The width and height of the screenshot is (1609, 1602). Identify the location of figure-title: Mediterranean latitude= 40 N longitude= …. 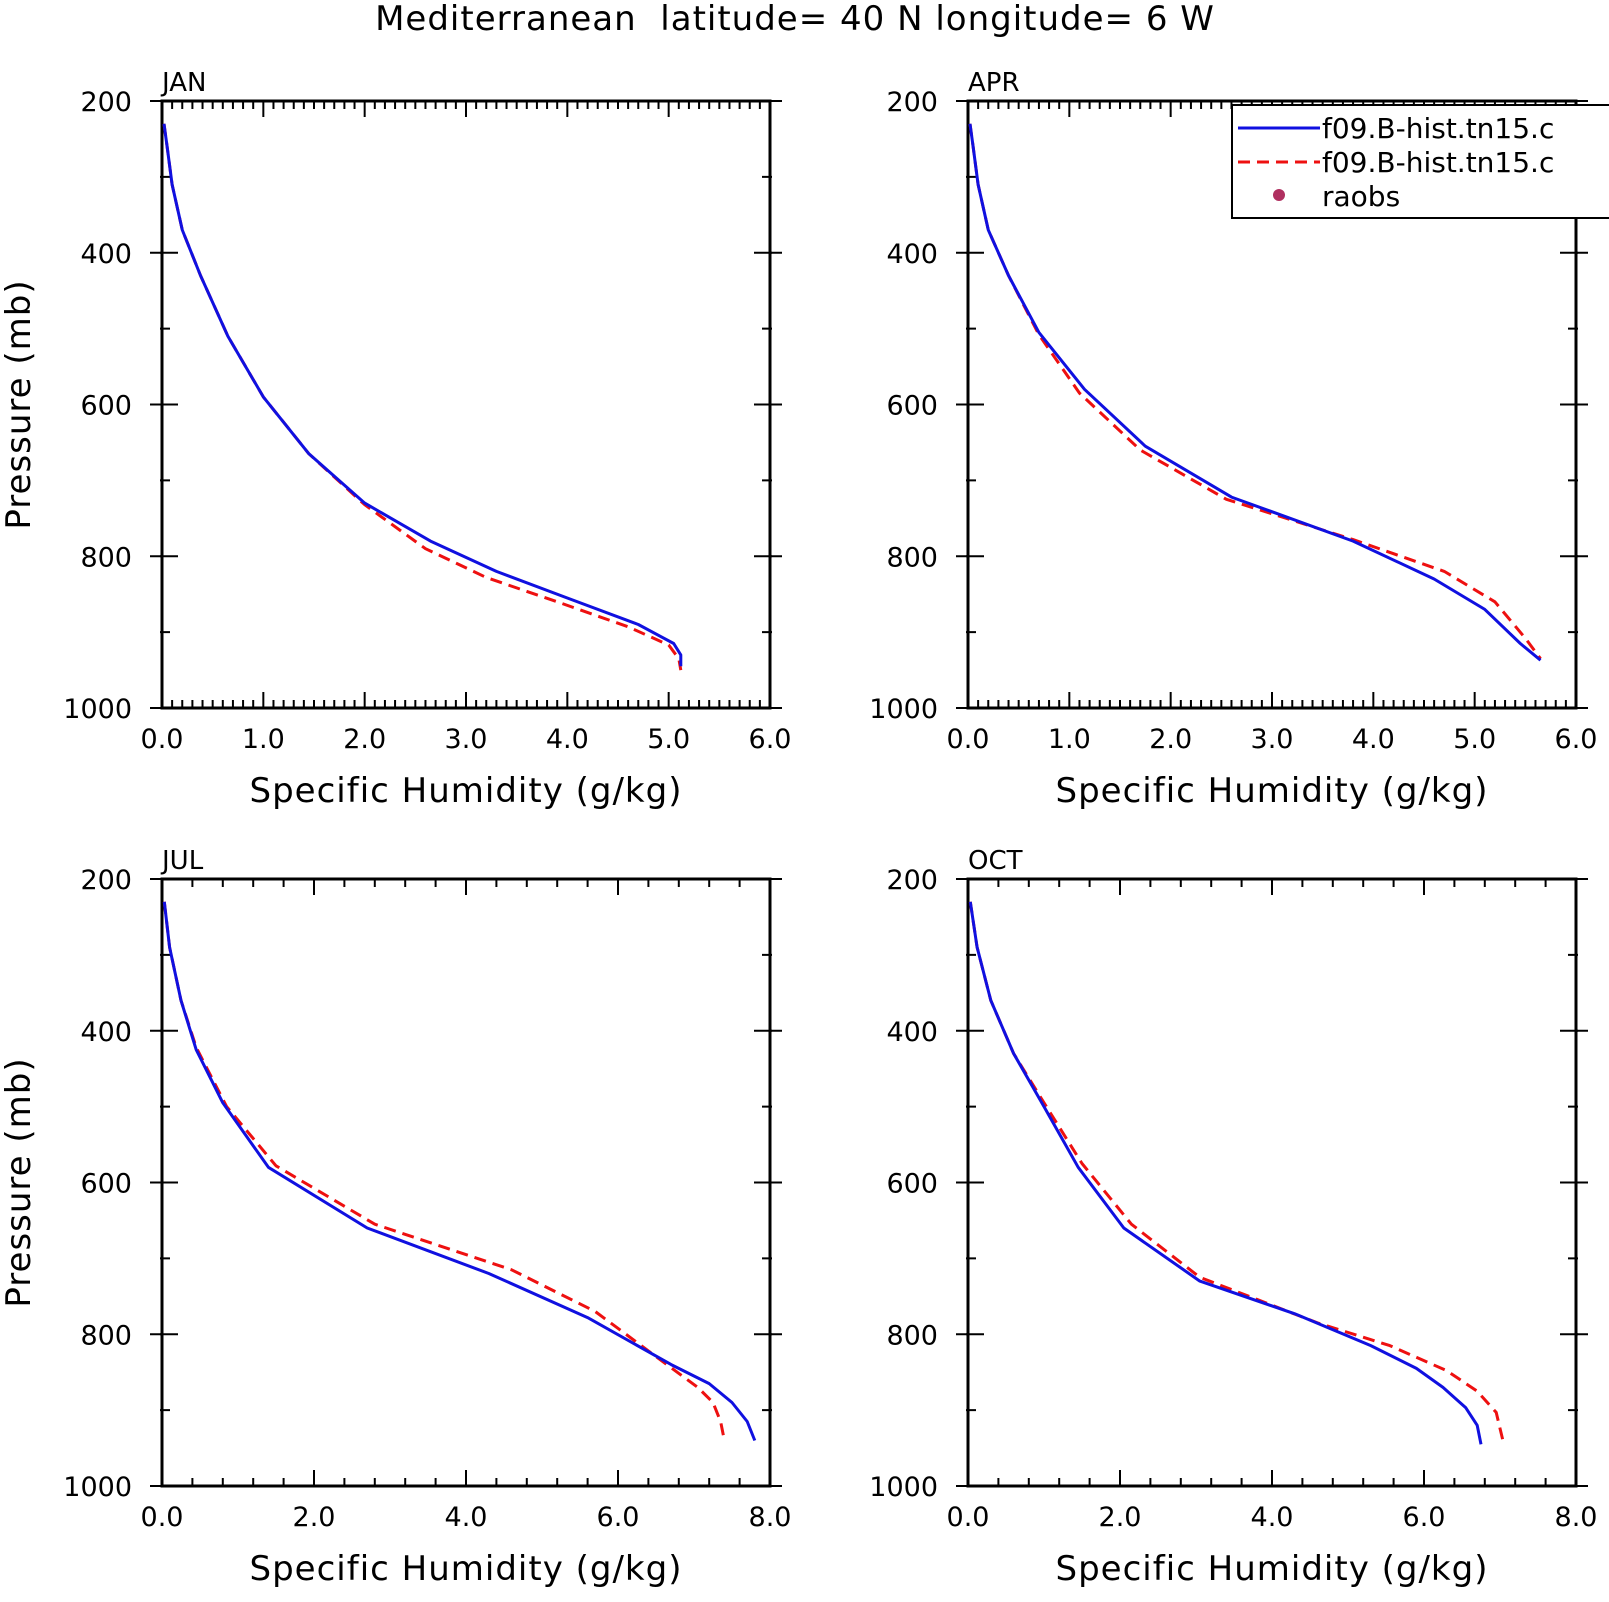
(795, 19).